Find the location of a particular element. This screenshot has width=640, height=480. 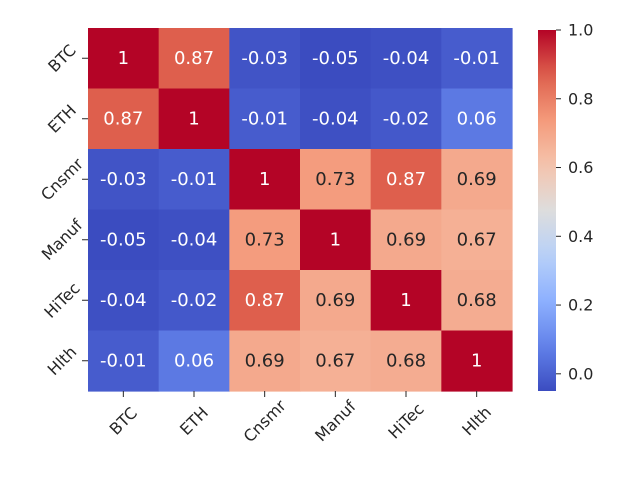

colorbar-tick-label: 1.0 is located at coordinates (580, 30).